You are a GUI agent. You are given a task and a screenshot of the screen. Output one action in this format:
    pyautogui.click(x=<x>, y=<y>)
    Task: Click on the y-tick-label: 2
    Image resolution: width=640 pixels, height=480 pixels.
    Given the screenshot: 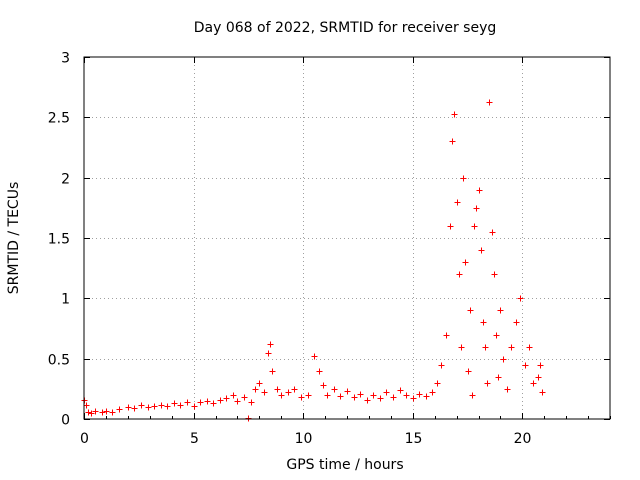 What is the action you would take?
    pyautogui.click(x=65, y=180)
    